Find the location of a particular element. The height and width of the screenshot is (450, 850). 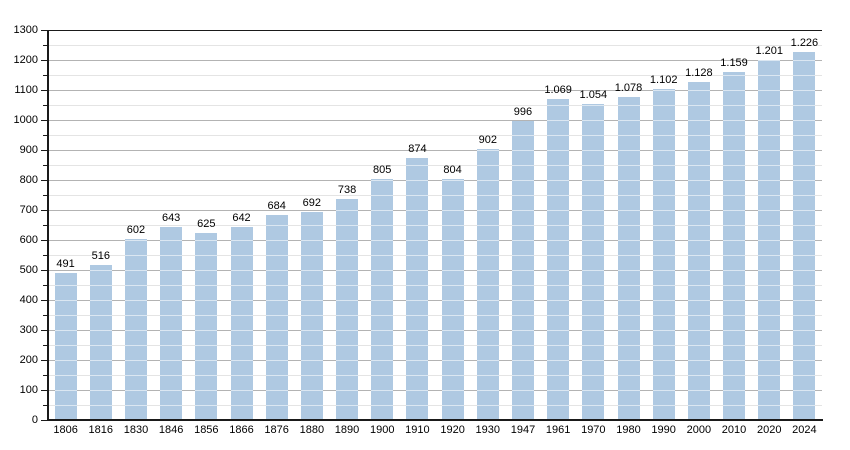

y-axis-tick-label: 200 is located at coordinates (28, 360).